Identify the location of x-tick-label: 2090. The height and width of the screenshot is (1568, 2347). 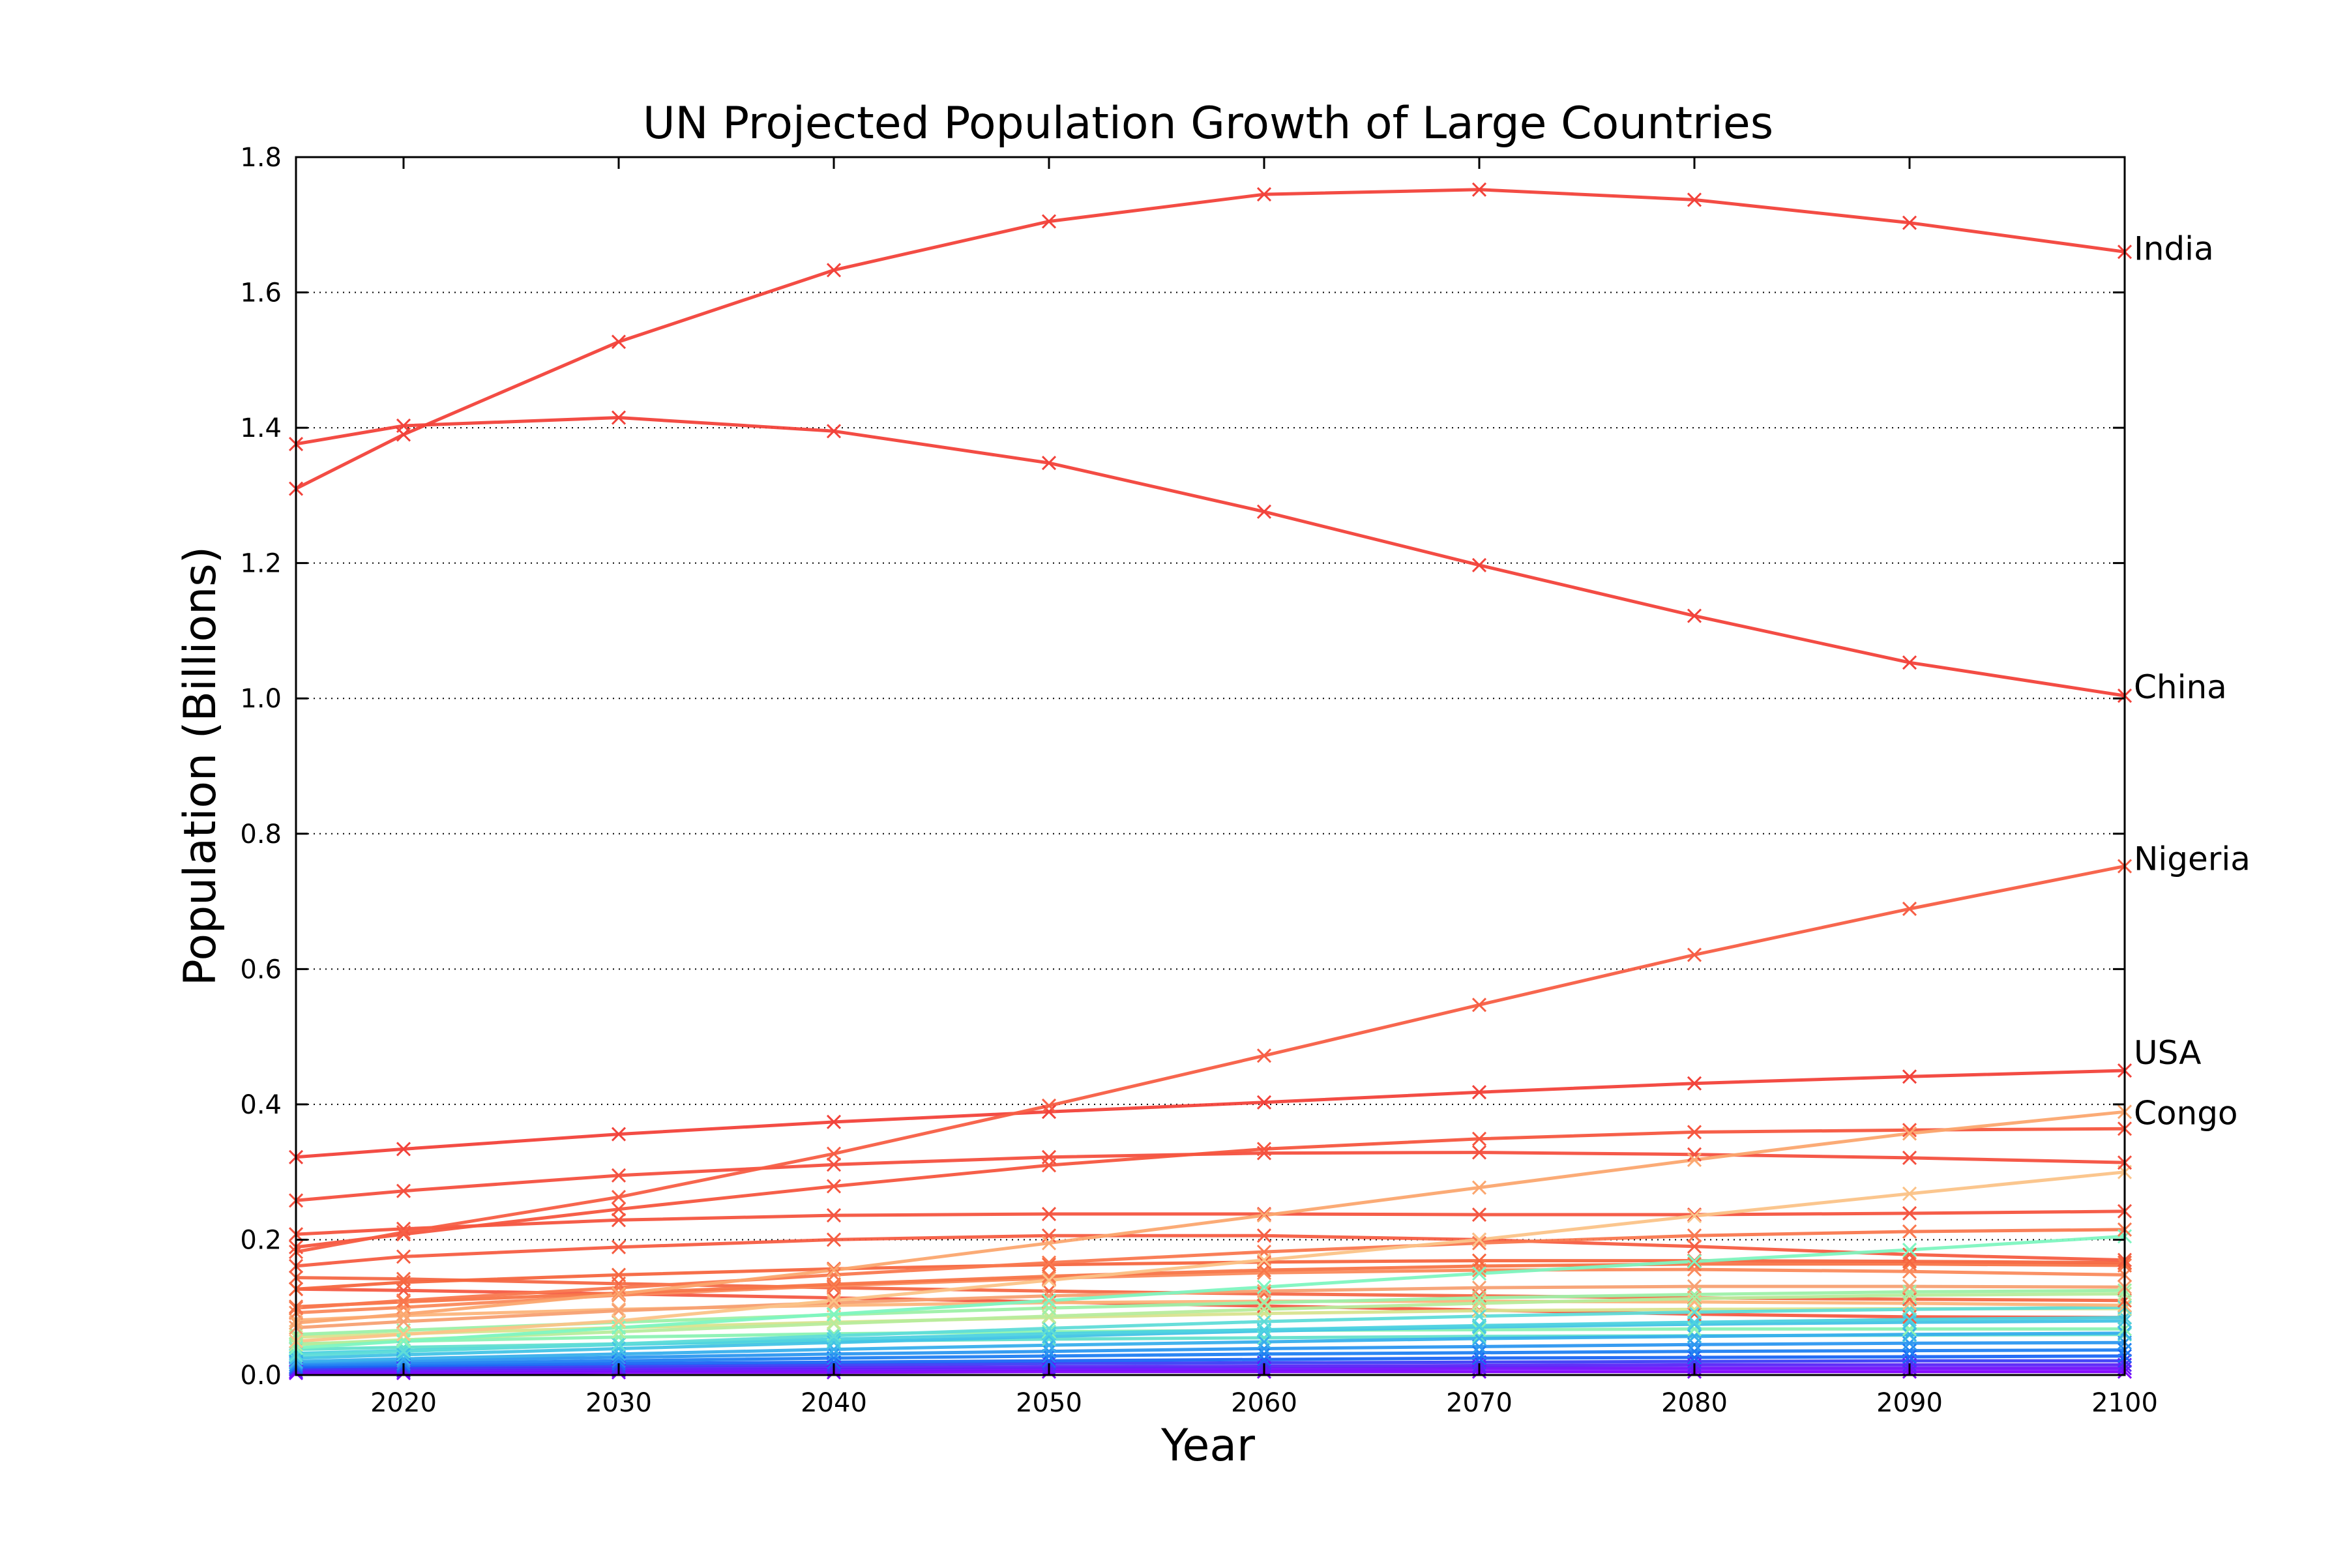
(1909, 1403).